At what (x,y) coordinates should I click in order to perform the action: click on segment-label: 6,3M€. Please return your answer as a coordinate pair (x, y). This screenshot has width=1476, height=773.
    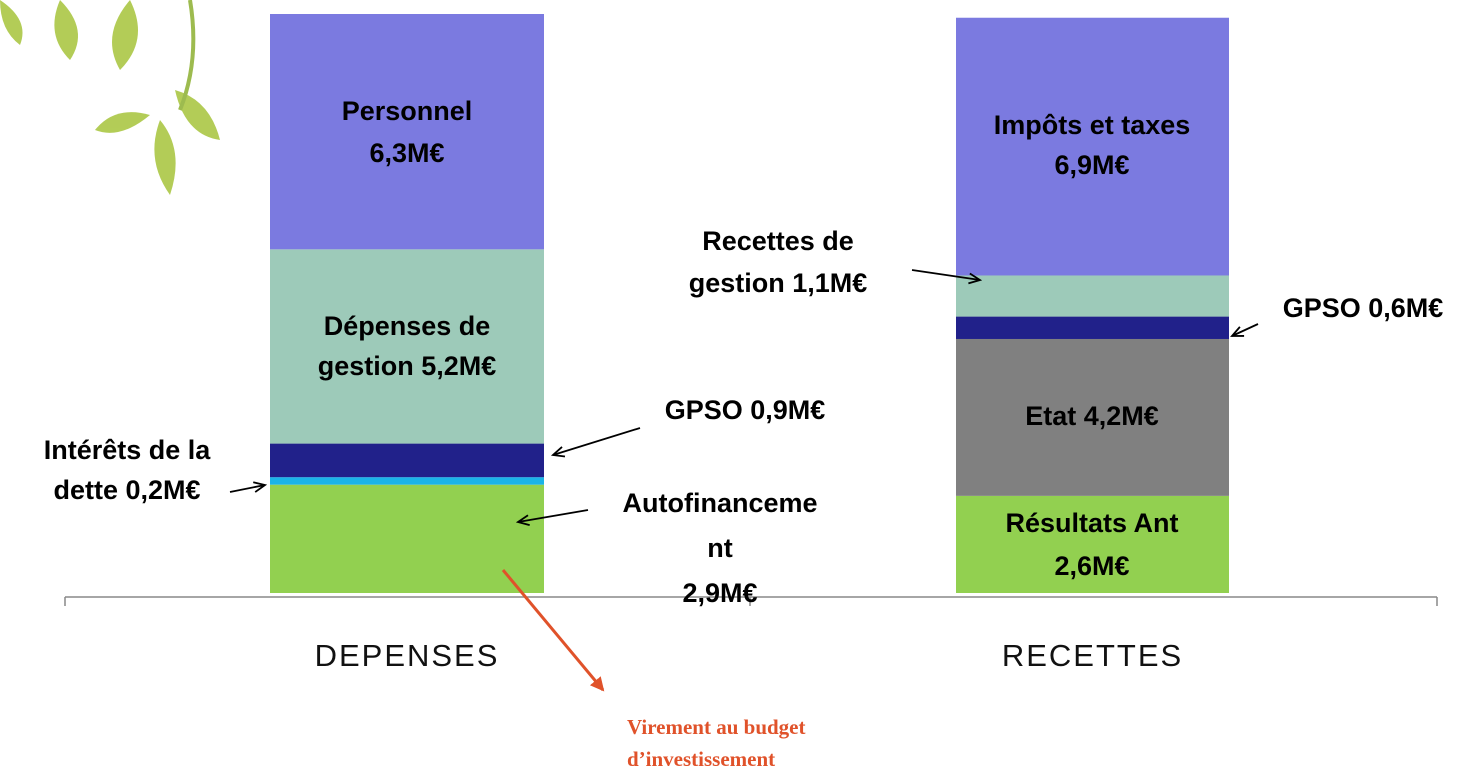
    Looking at the image, I should click on (406, 153).